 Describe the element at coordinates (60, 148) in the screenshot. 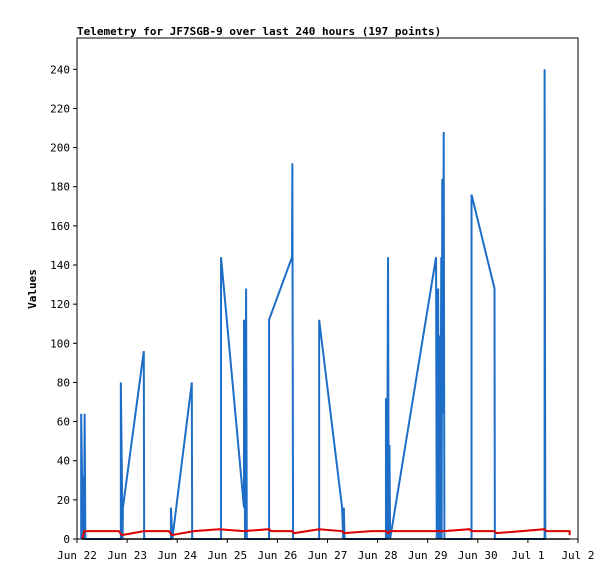

I see `y-tick-label: 200` at that location.